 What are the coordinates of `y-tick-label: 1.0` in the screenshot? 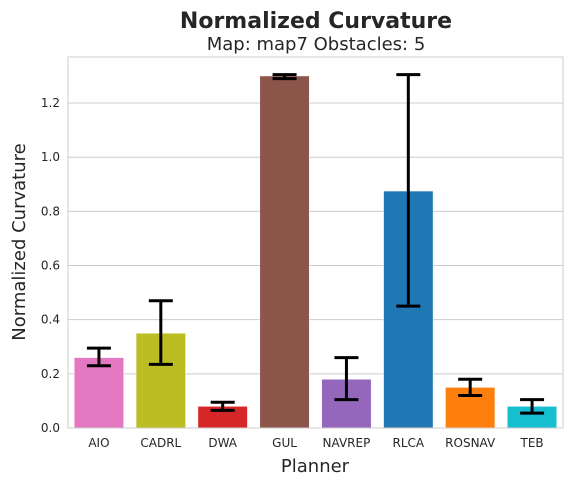 It's located at (50, 157).